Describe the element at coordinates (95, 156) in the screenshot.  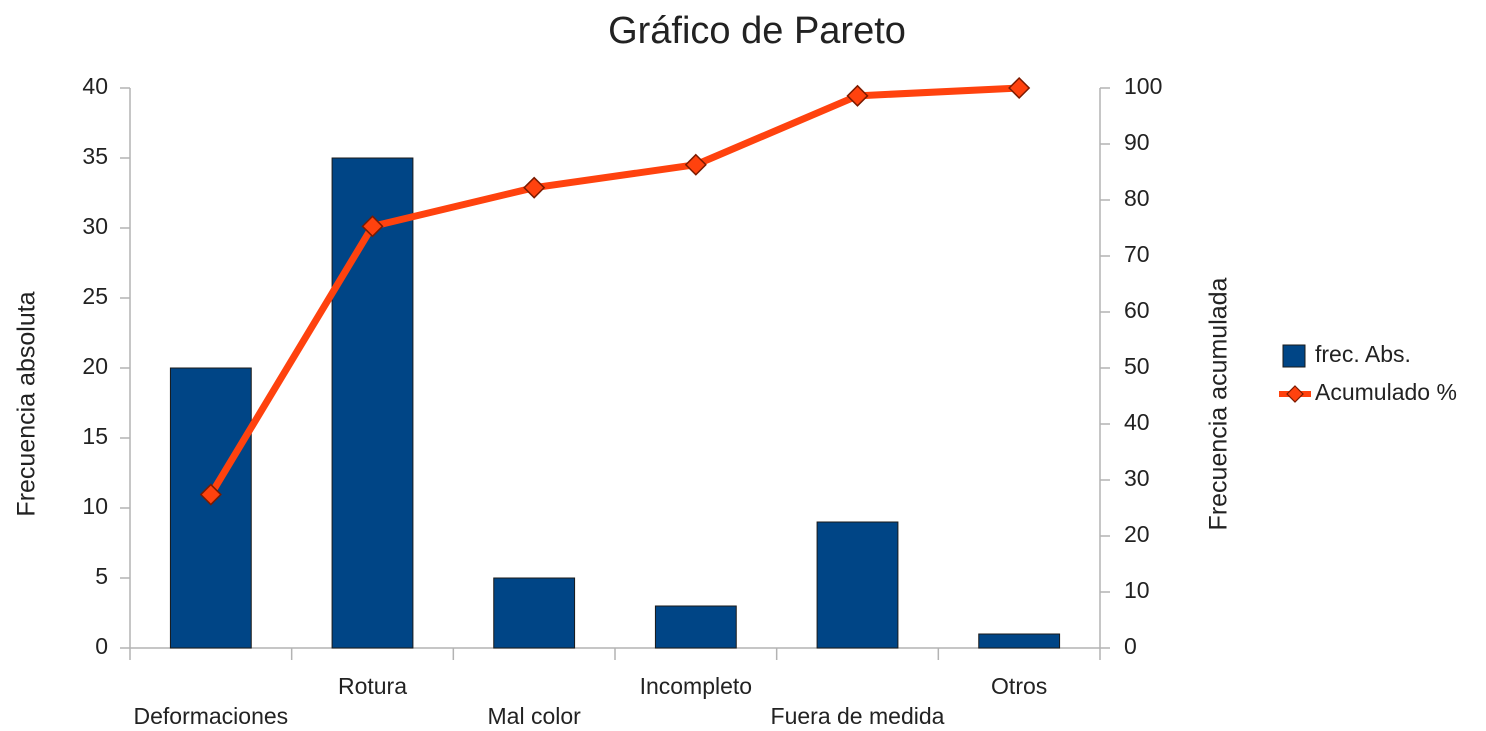
I see `y-tick-label: 35` at that location.